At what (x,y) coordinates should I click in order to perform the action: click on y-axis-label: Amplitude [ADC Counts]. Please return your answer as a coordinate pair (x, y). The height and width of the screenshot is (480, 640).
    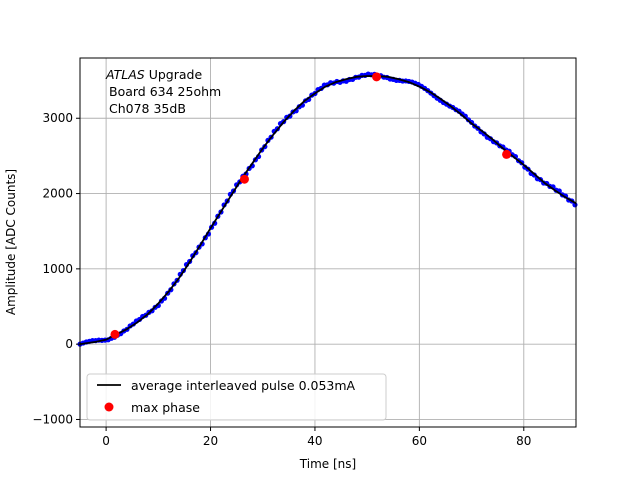
    Looking at the image, I should click on (11, 242).